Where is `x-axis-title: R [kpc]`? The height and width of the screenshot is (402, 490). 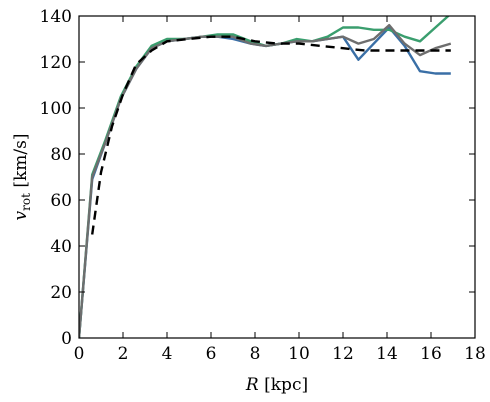
x-axis-title: R [kpc] is located at coordinates (276, 385).